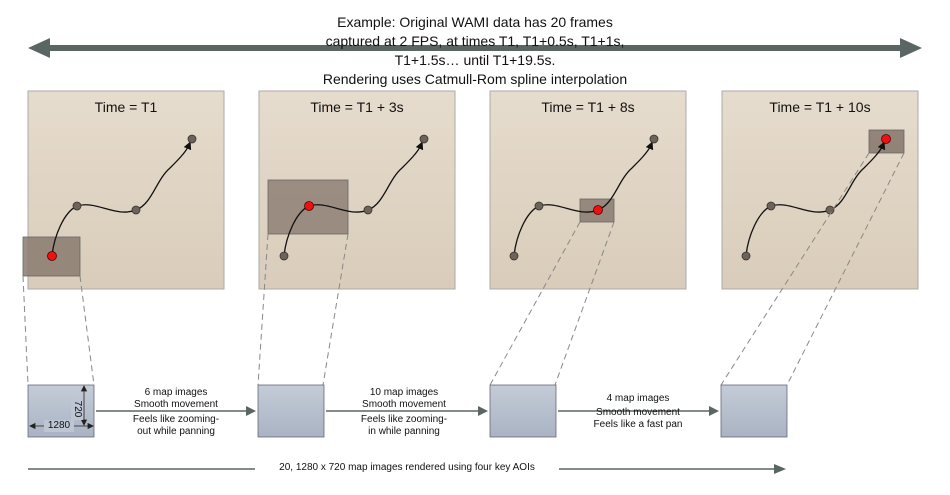 The height and width of the screenshot is (495, 950). Describe the element at coordinates (59, 426) in the screenshot. I see `thumb-width-label: 1280` at that location.